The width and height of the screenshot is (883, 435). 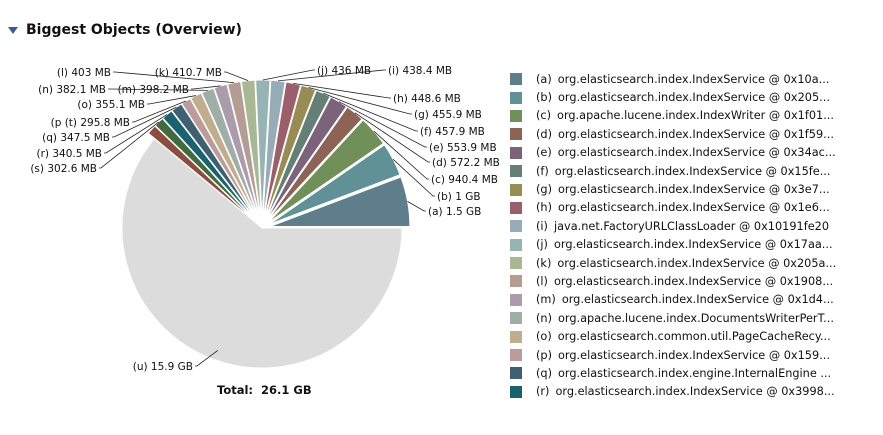 I want to click on callout-label-a: (a) 1.5 GB, so click(x=454, y=212).